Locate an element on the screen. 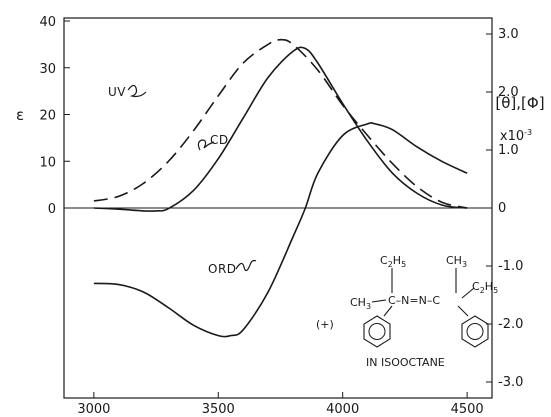 The width and height of the screenshot is (551, 417). uv-annotation: UV is located at coordinates (117, 92).